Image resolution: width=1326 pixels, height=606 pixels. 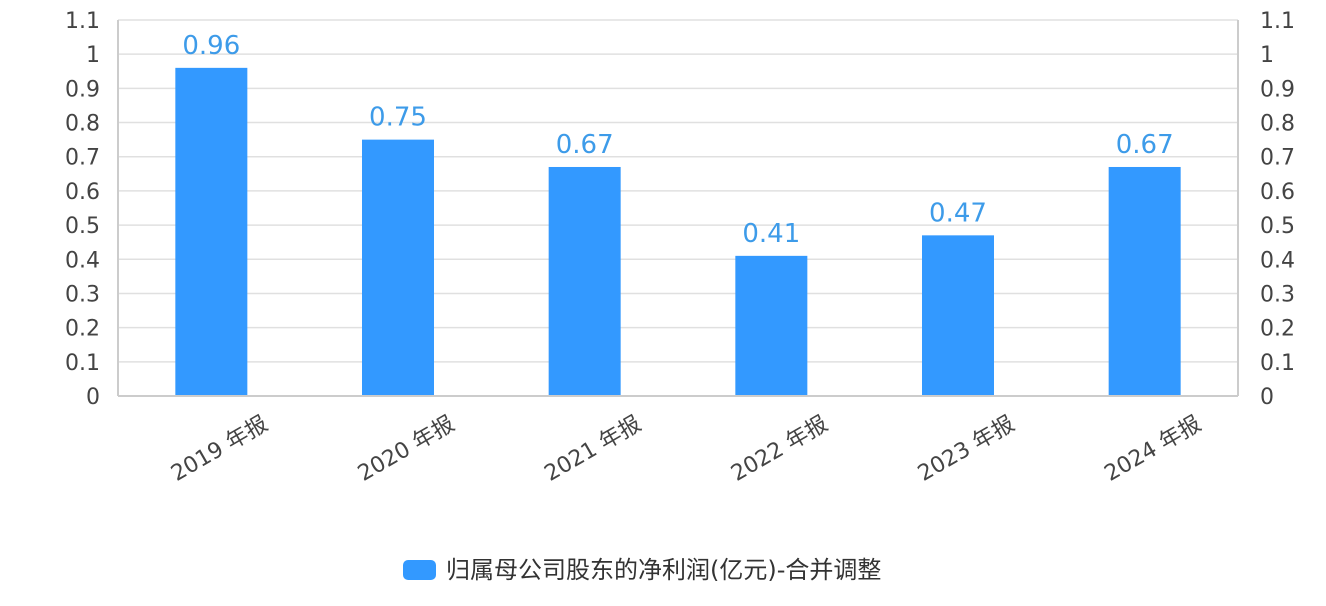 I want to click on x-tick-label: 2023 年报, so click(x=966, y=449).